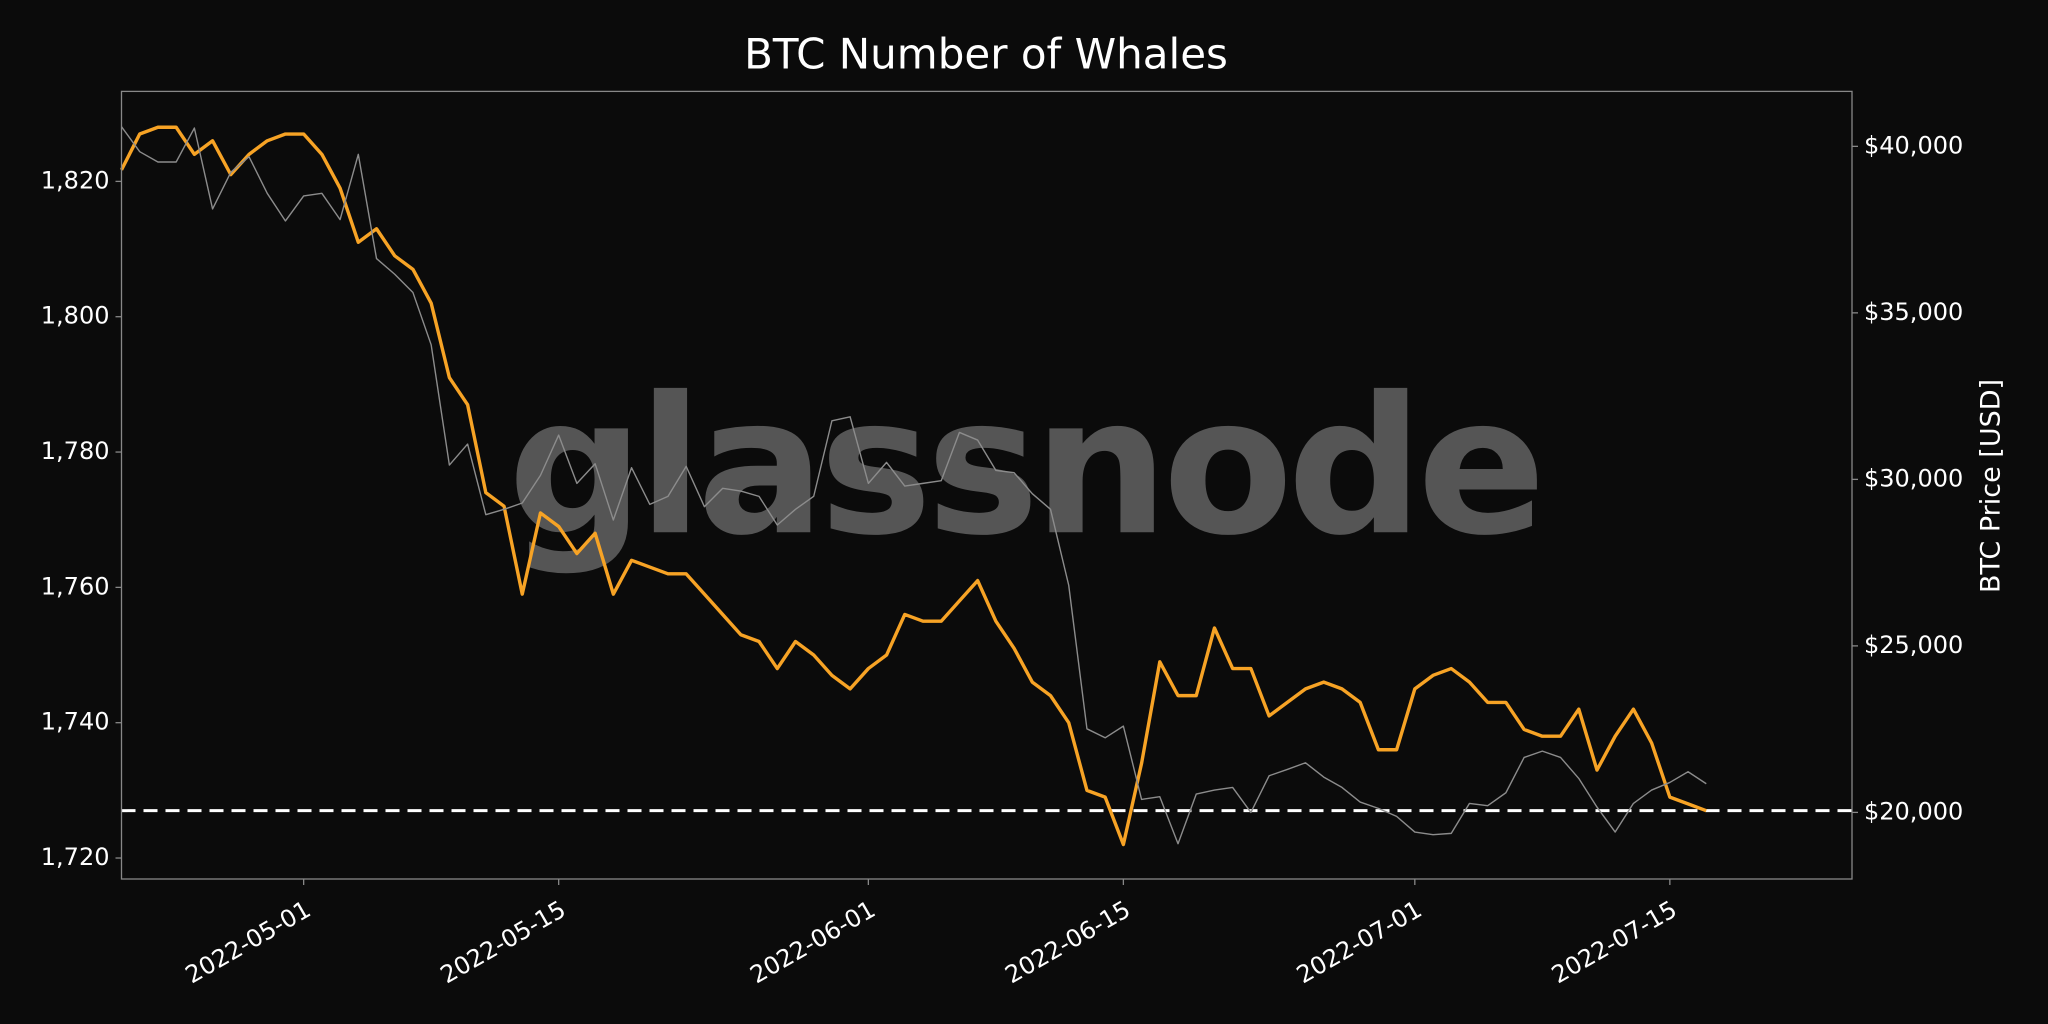 This screenshot has width=2048, height=1024. Describe the element at coordinates (75, 316) in the screenshot. I see `y-tick-label: 1,800` at that location.